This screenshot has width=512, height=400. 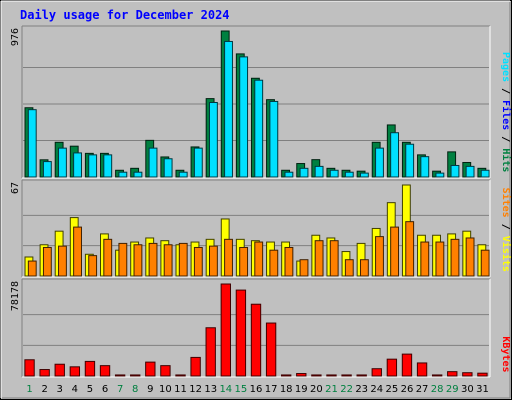 I want to click on ymax-label: 976, so click(x=15, y=37).